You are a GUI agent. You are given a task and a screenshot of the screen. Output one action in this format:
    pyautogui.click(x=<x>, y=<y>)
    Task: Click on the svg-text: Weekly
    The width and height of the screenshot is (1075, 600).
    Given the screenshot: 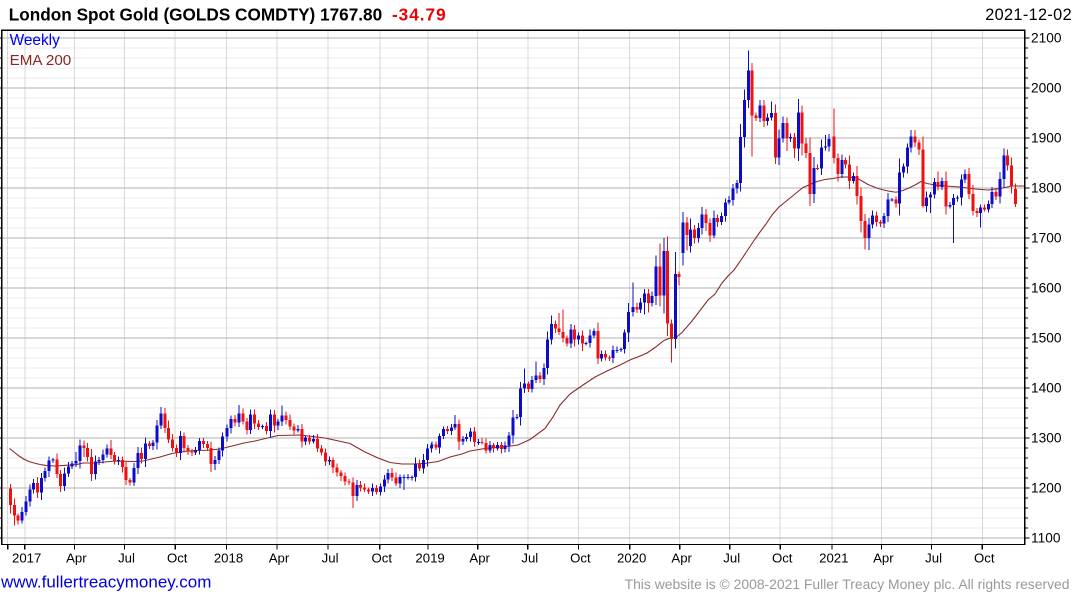 What is the action you would take?
    pyautogui.click(x=35, y=40)
    